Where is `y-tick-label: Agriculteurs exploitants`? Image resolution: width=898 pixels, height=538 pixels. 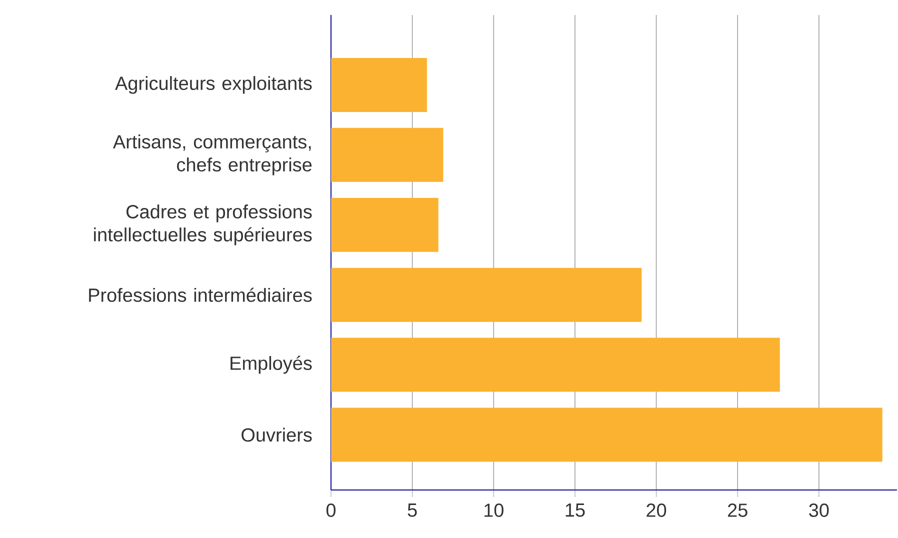 y-tick-label: Agriculteurs exploitants is located at coordinates (213, 85).